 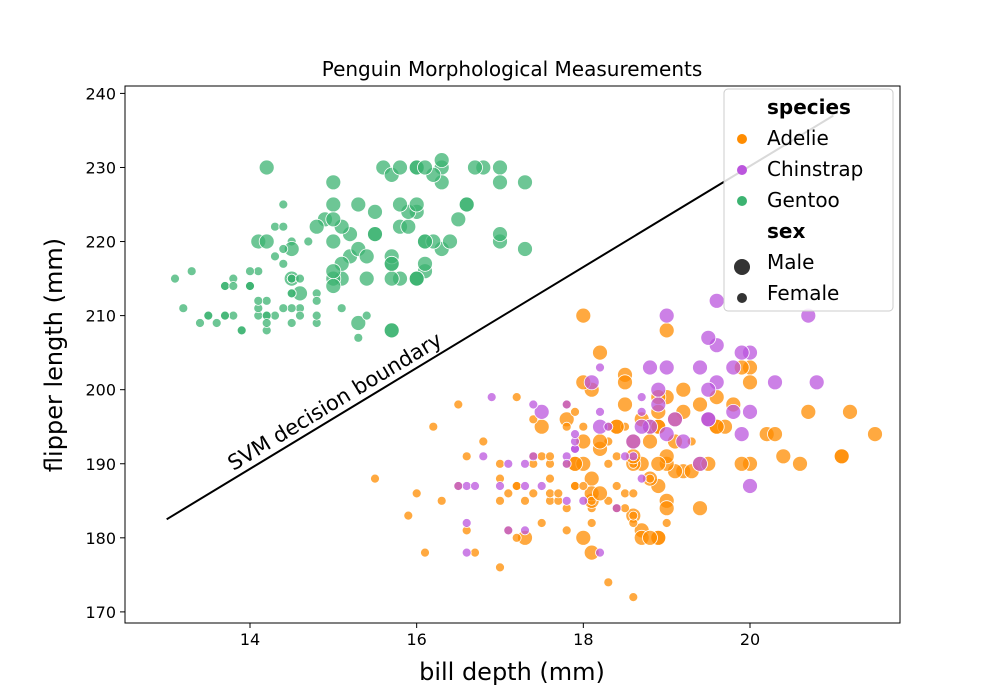 I want to click on y-tick-label-220: 220, so click(x=100, y=242).